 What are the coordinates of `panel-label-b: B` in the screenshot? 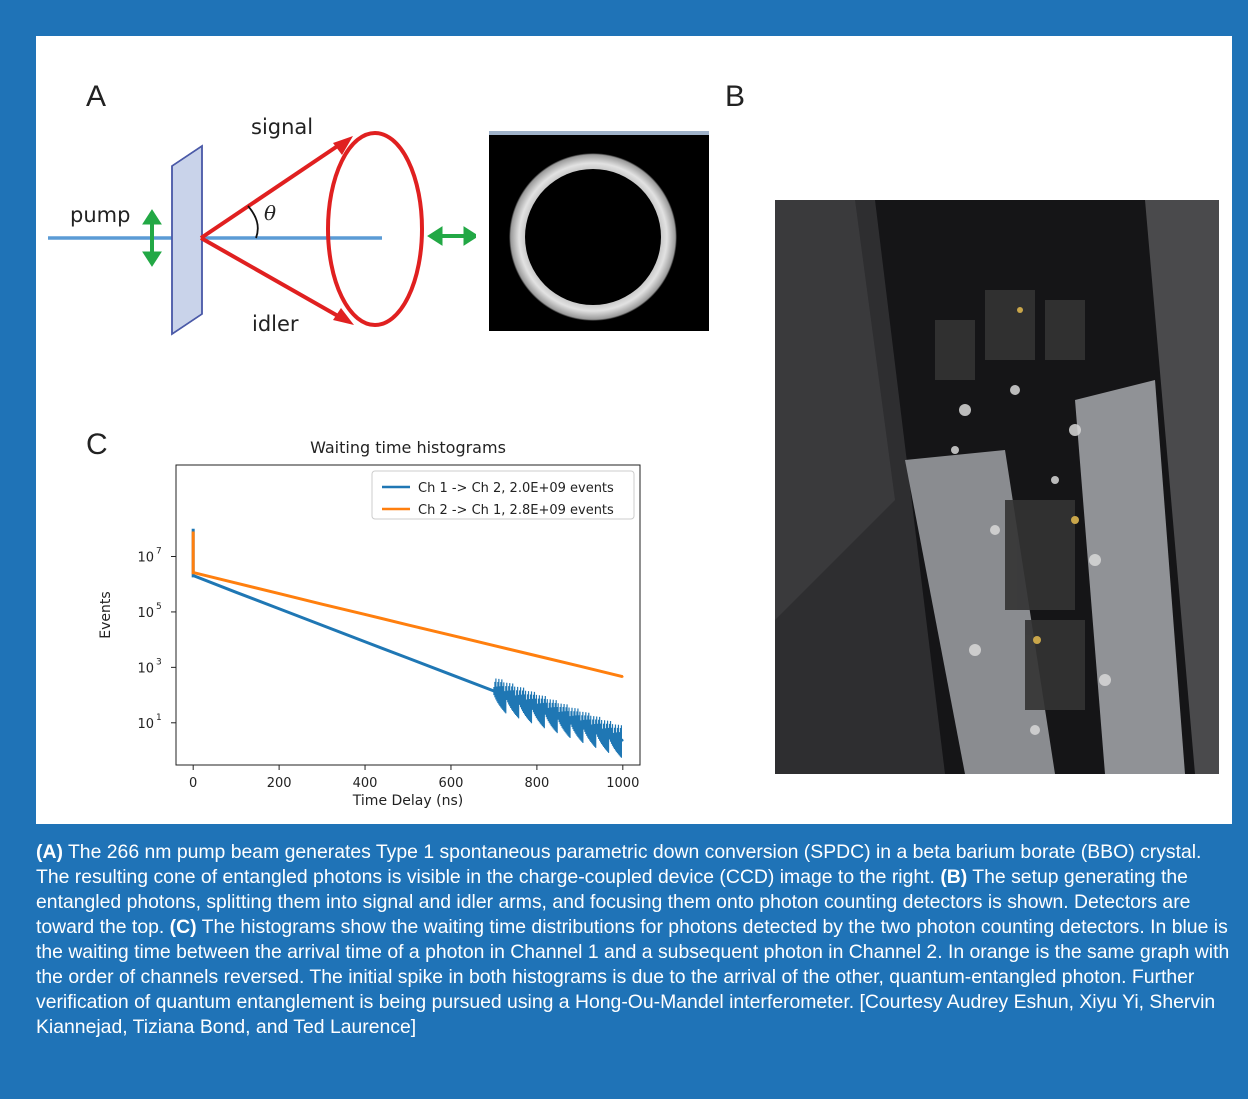 It's located at (735, 96).